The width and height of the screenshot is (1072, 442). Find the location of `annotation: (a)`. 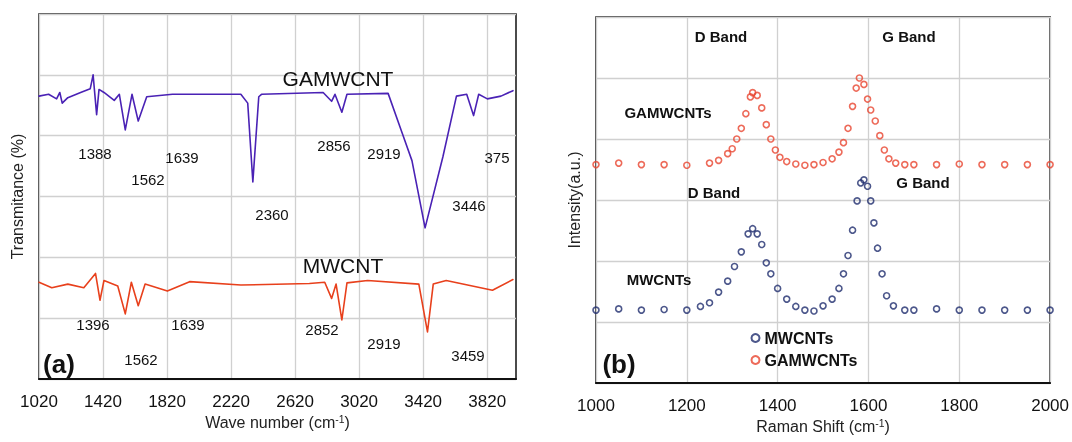

annotation: (a) is located at coordinates (59, 364).